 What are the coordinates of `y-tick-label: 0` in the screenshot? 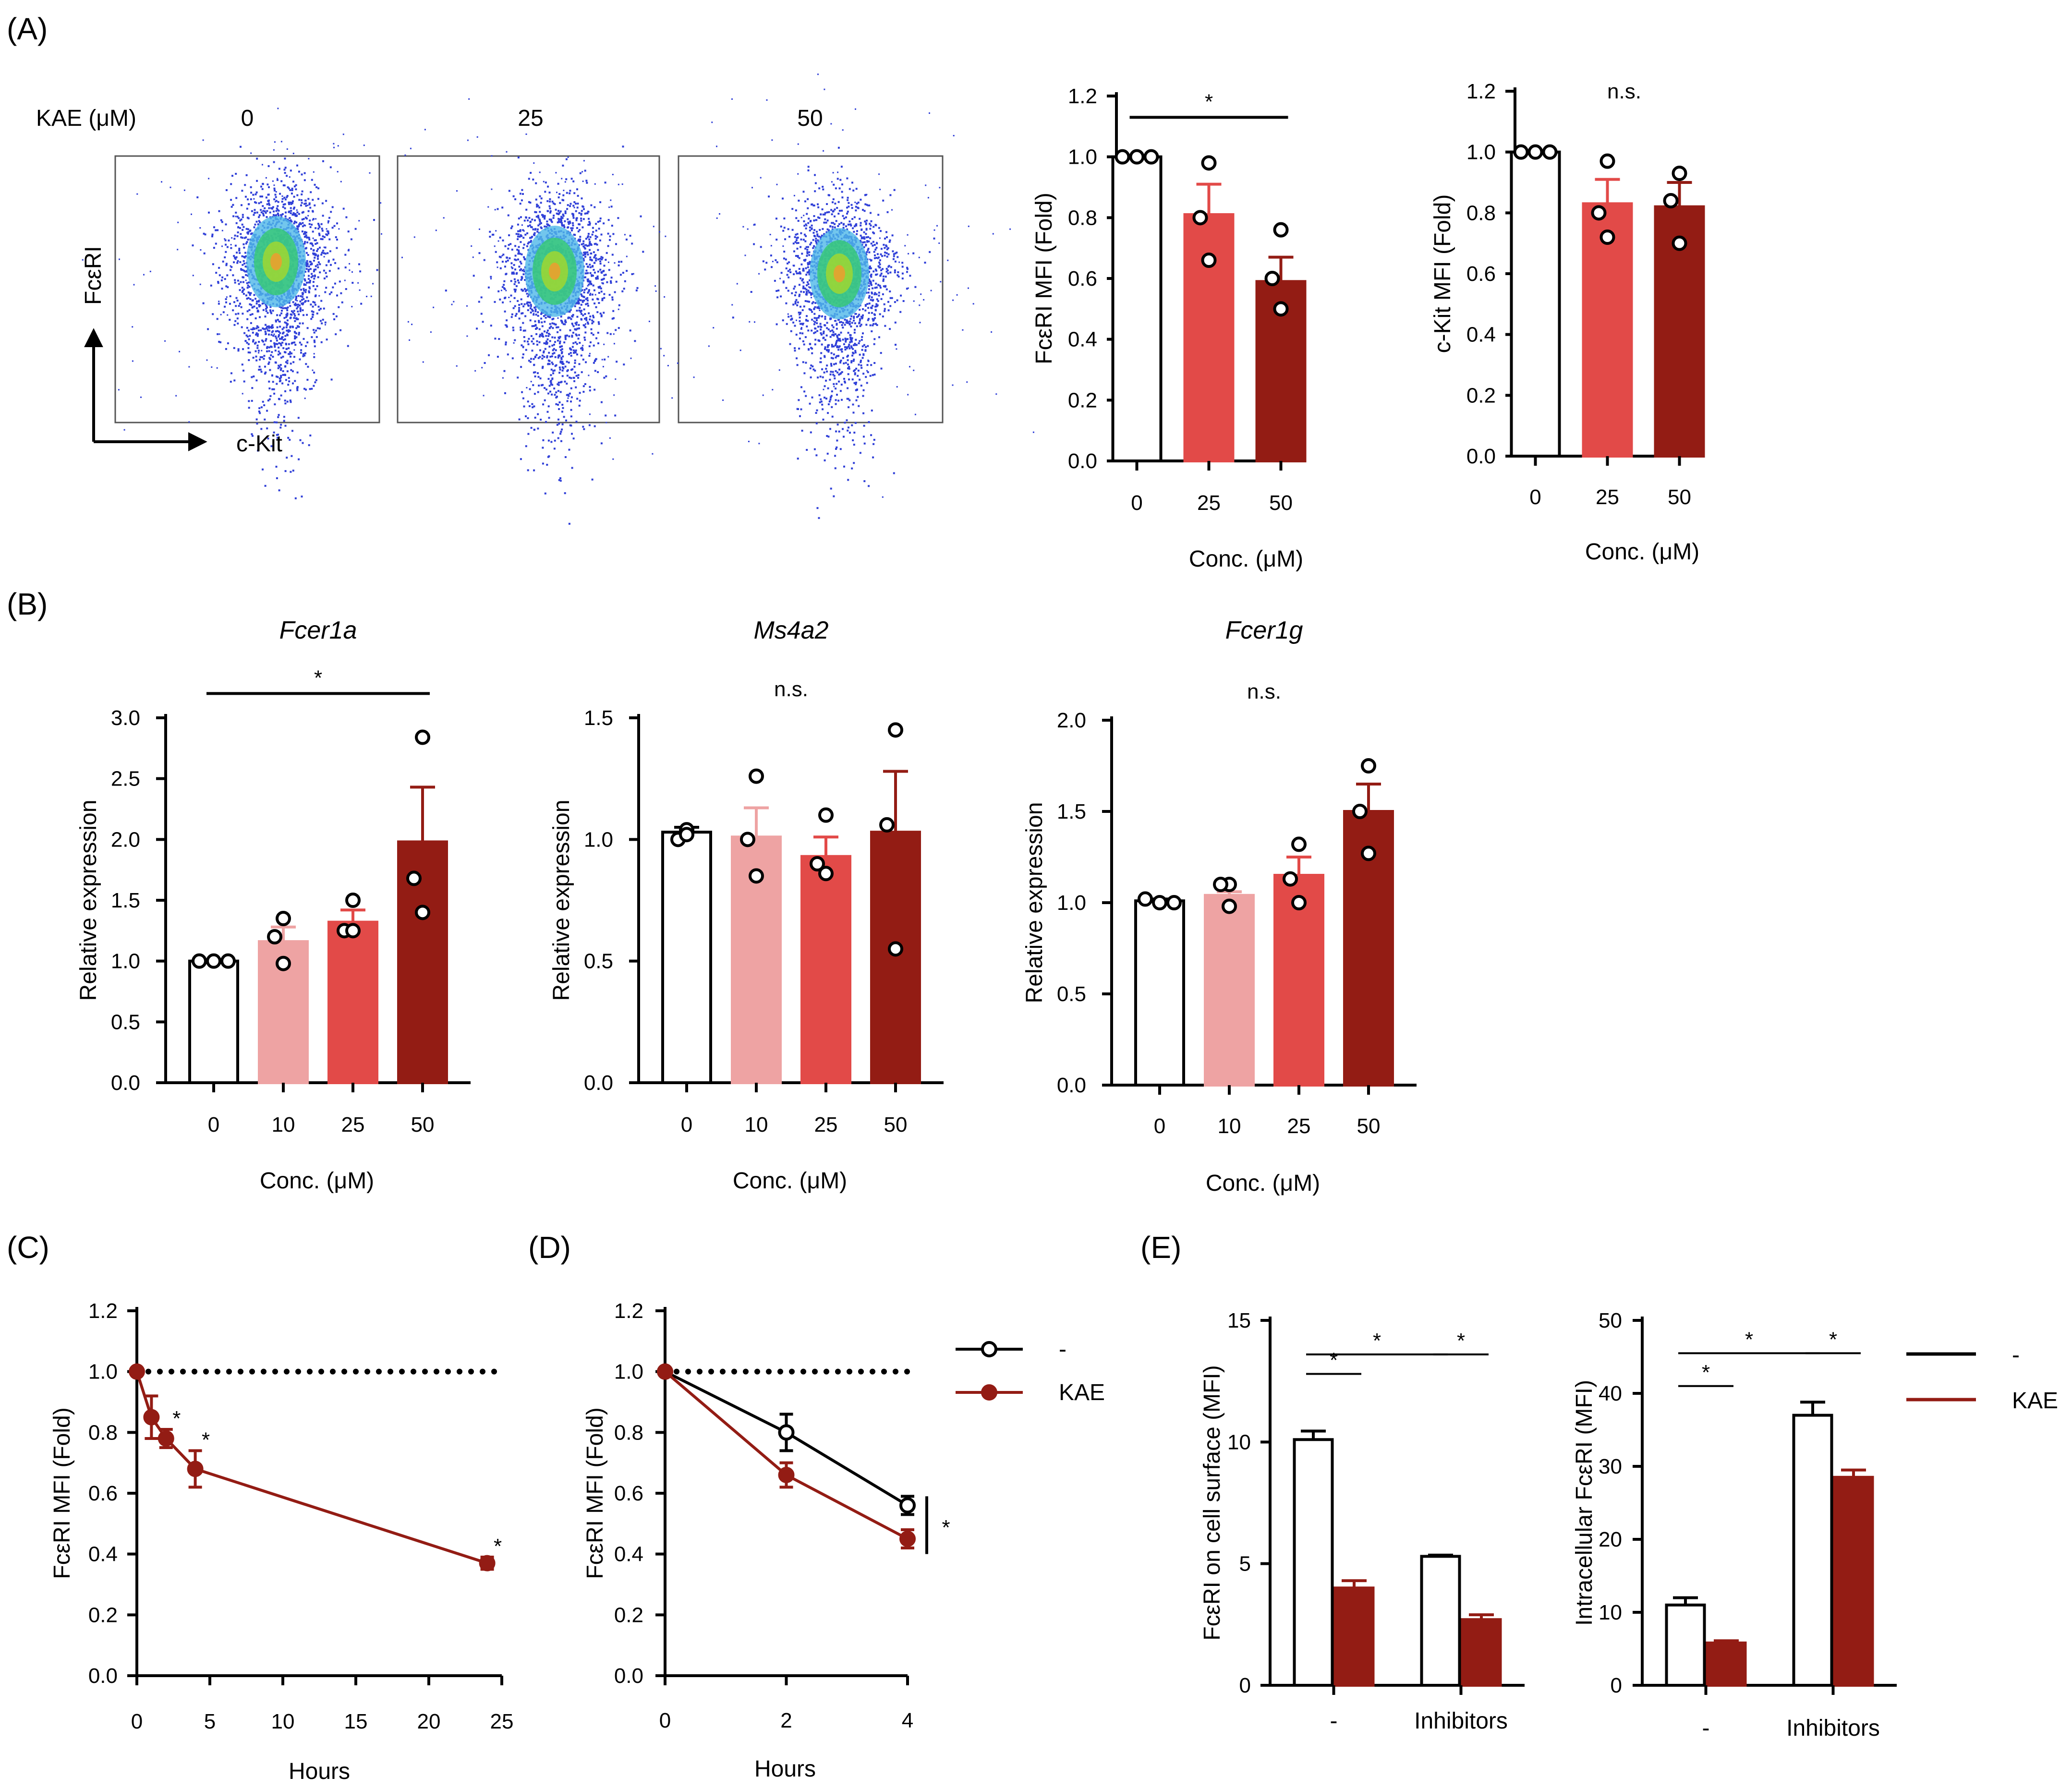 It's located at (1616, 1685).